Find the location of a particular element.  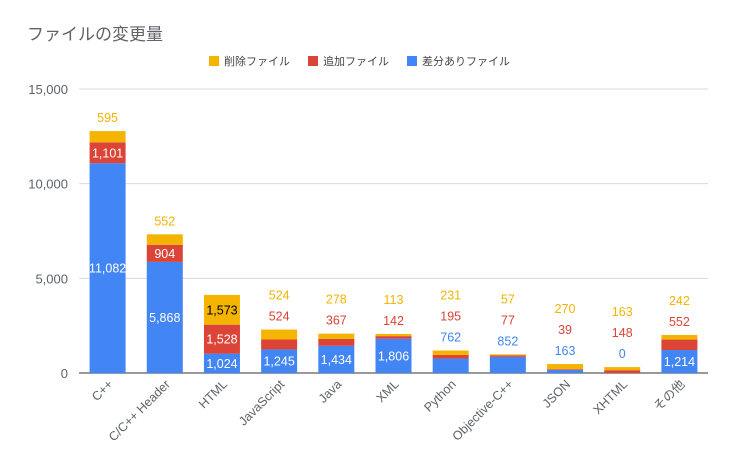

data-label: 148 is located at coordinates (622, 333).